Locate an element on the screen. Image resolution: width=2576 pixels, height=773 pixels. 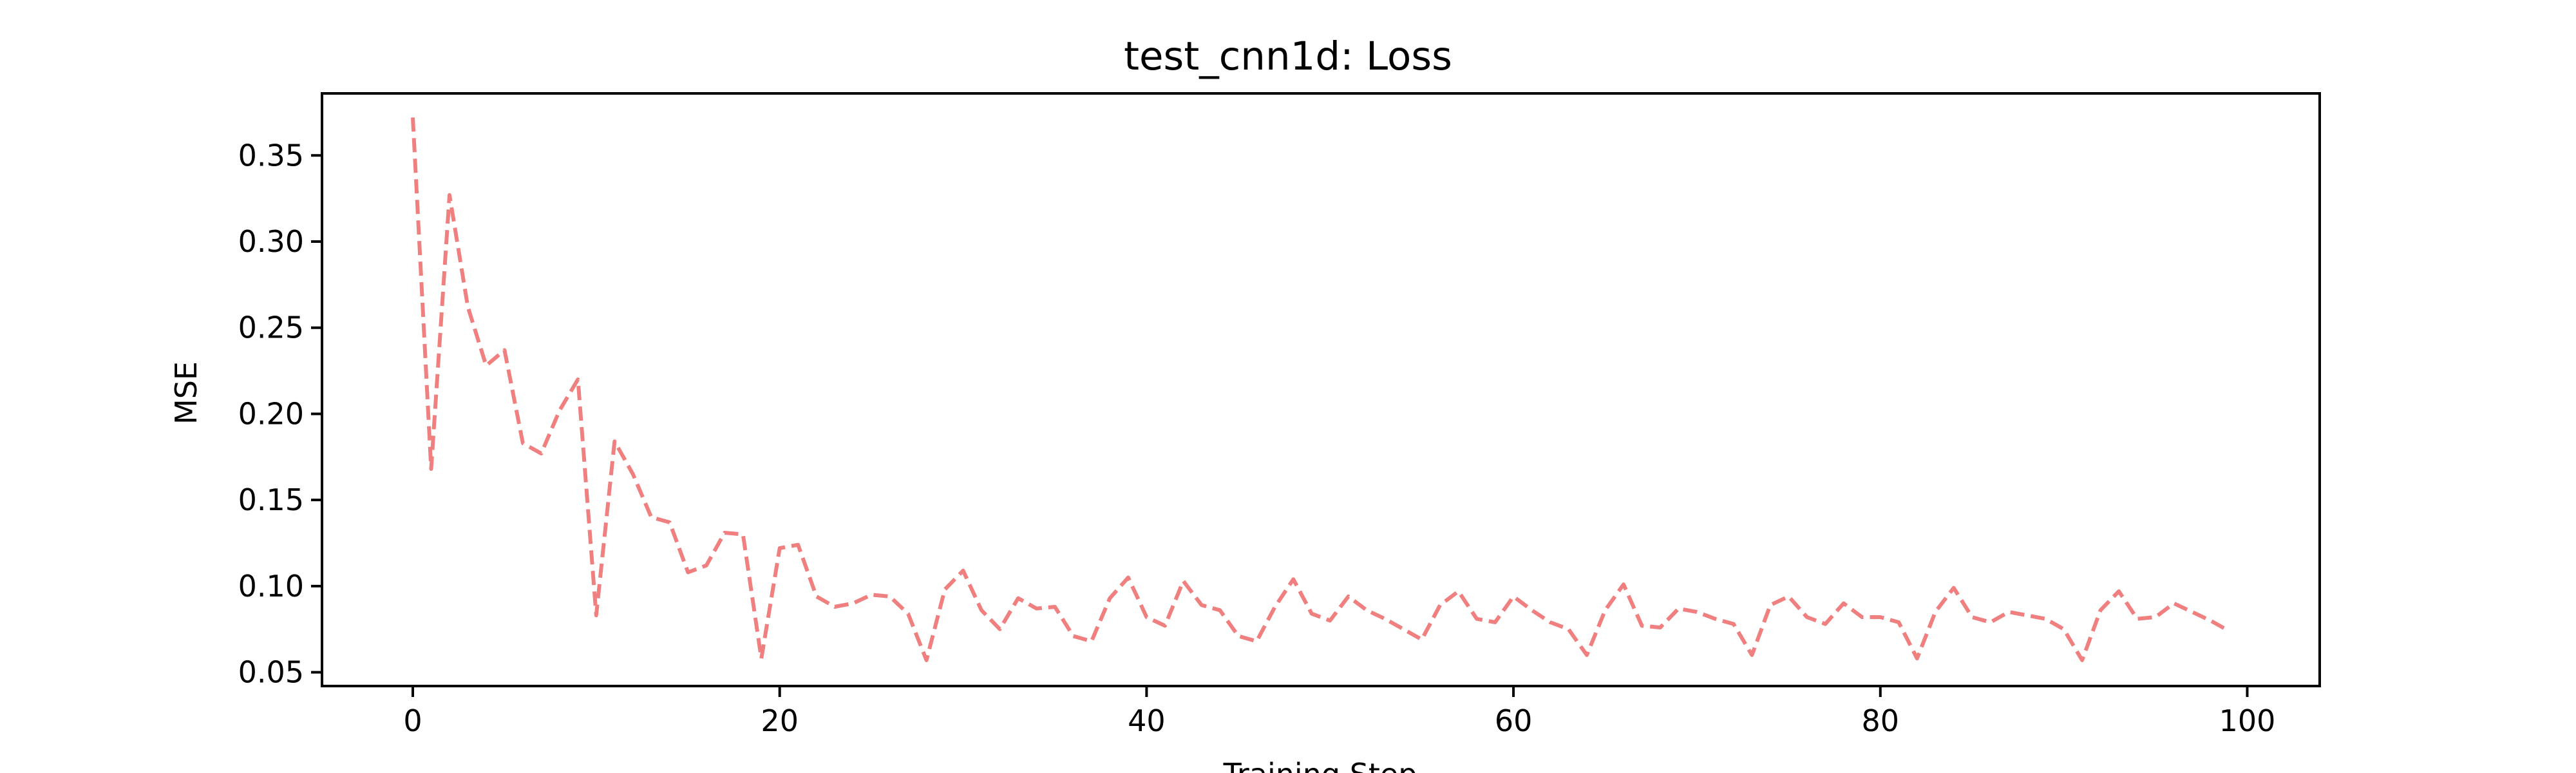
y-tick-label: 0.05 is located at coordinates (271, 672).